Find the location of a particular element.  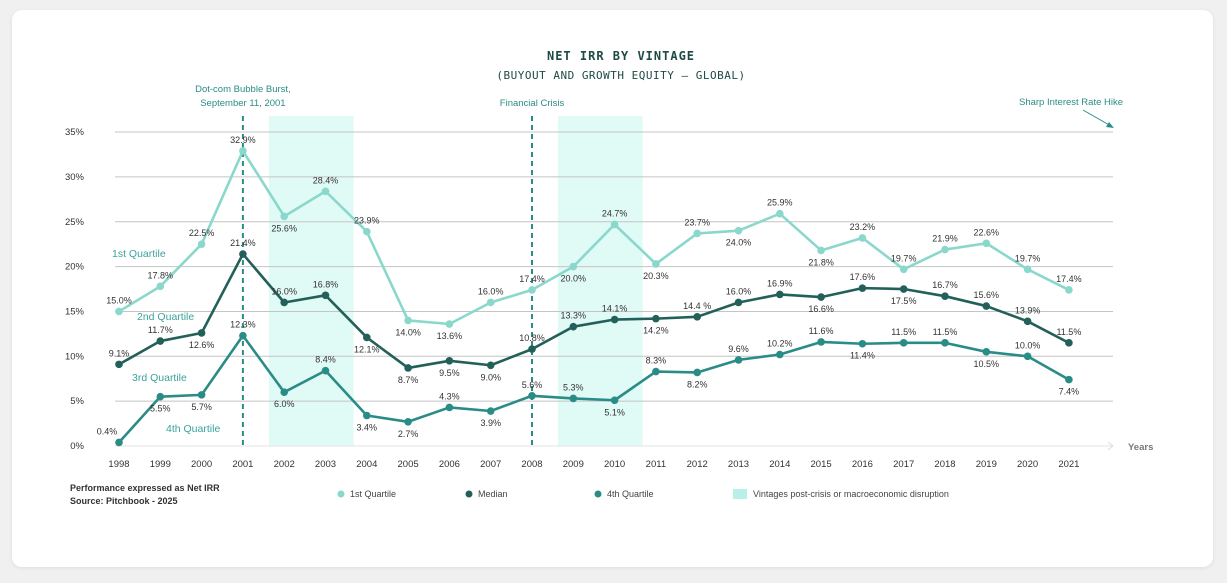

rate-hike-arrow is located at coordinates (1098, 118).